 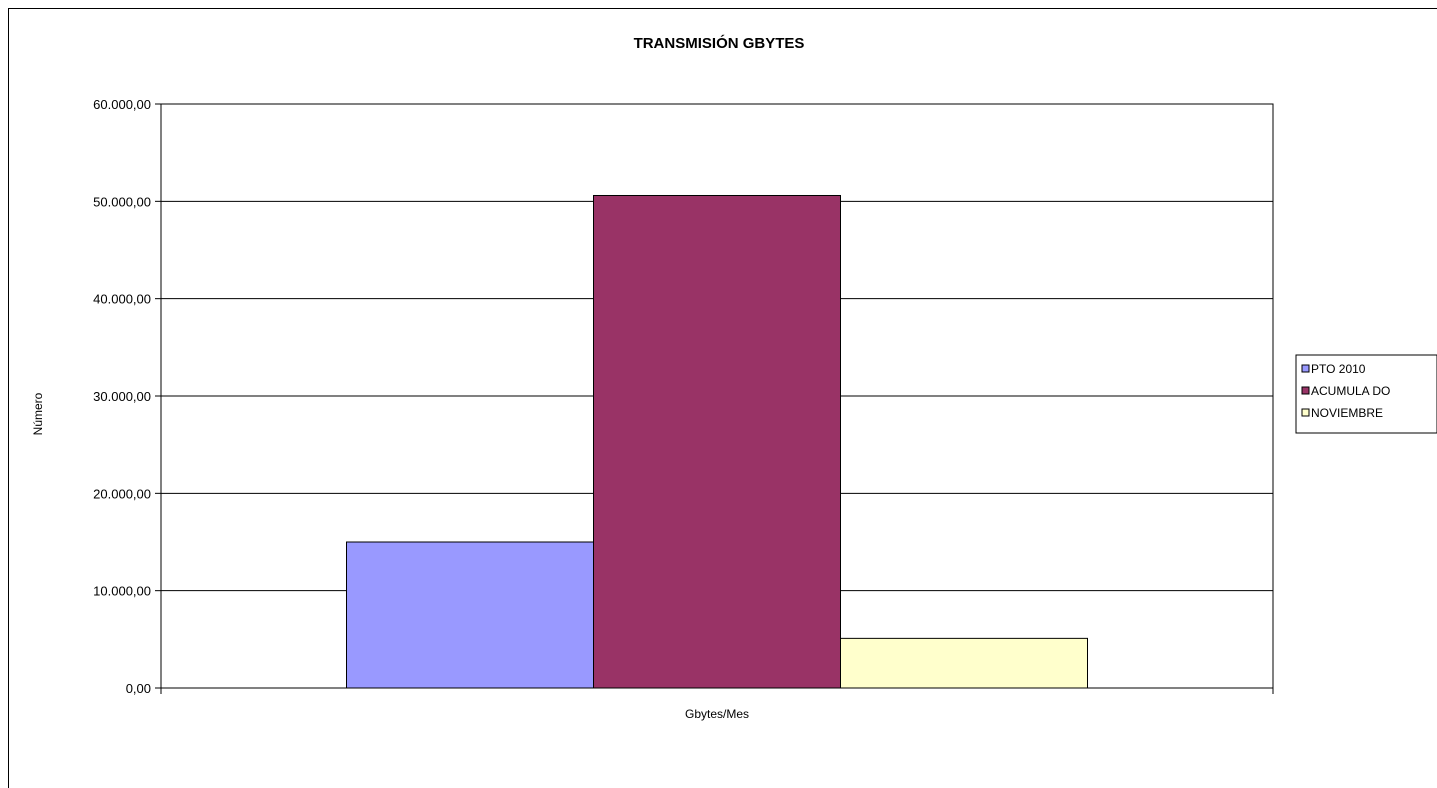 What do you see at coordinates (122, 591) in the screenshot?
I see `y-tick-label: 10.000,00` at bounding box center [122, 591].